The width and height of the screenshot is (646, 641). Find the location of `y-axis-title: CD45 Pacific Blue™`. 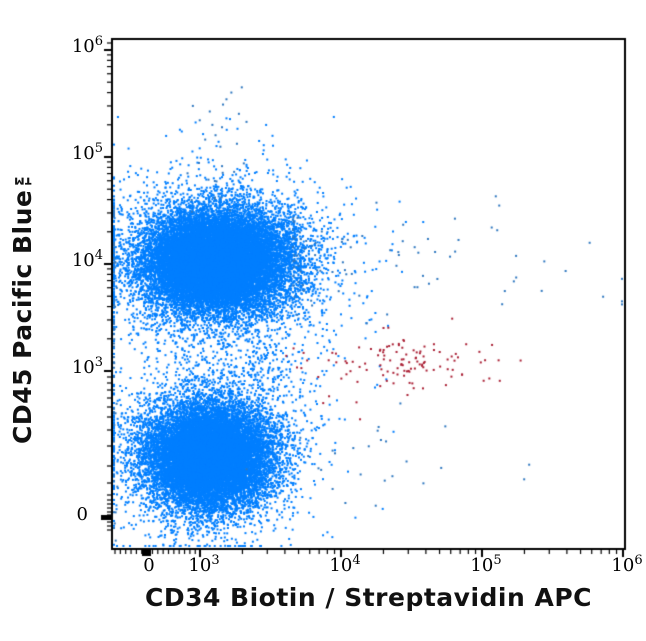

y-axis-title: CD45 Pacific Blue™ is located at coordinates (22, 302).